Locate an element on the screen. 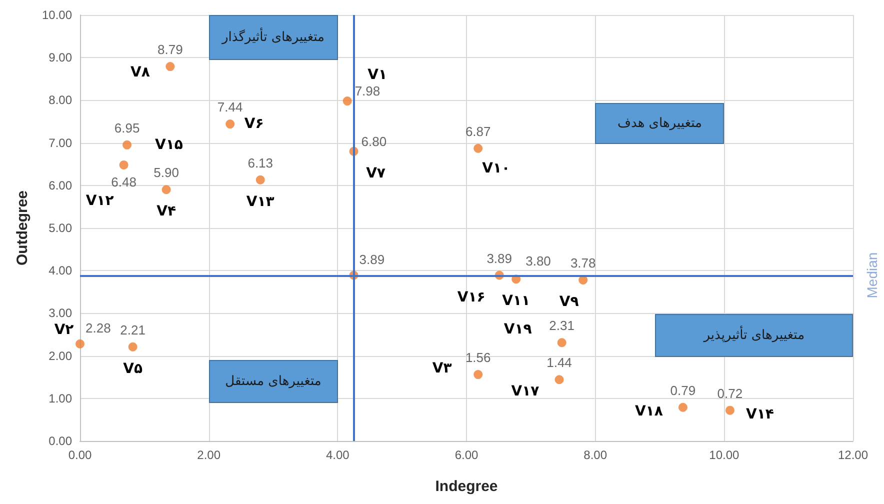  annotation: V۱۴ is located at coordinates (760, 414).